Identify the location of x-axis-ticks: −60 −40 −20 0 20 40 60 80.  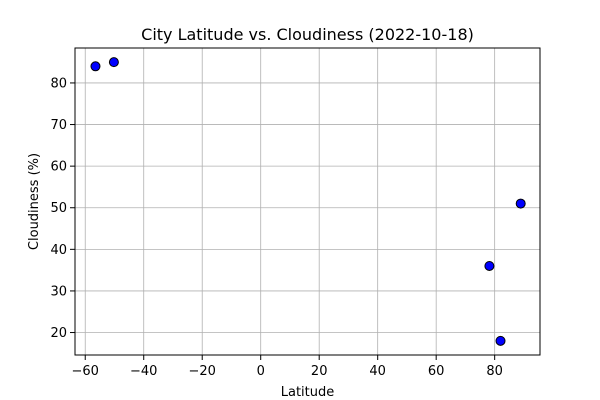
(287, 367).